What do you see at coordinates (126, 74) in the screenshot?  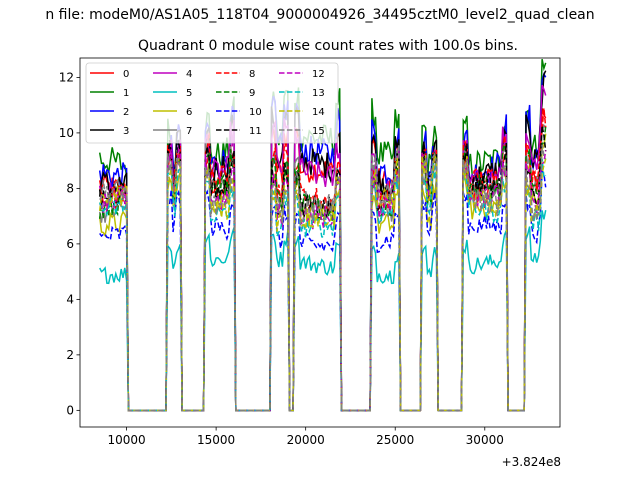 I see `legend-label-0: 0` at bounding box center [126, 74].